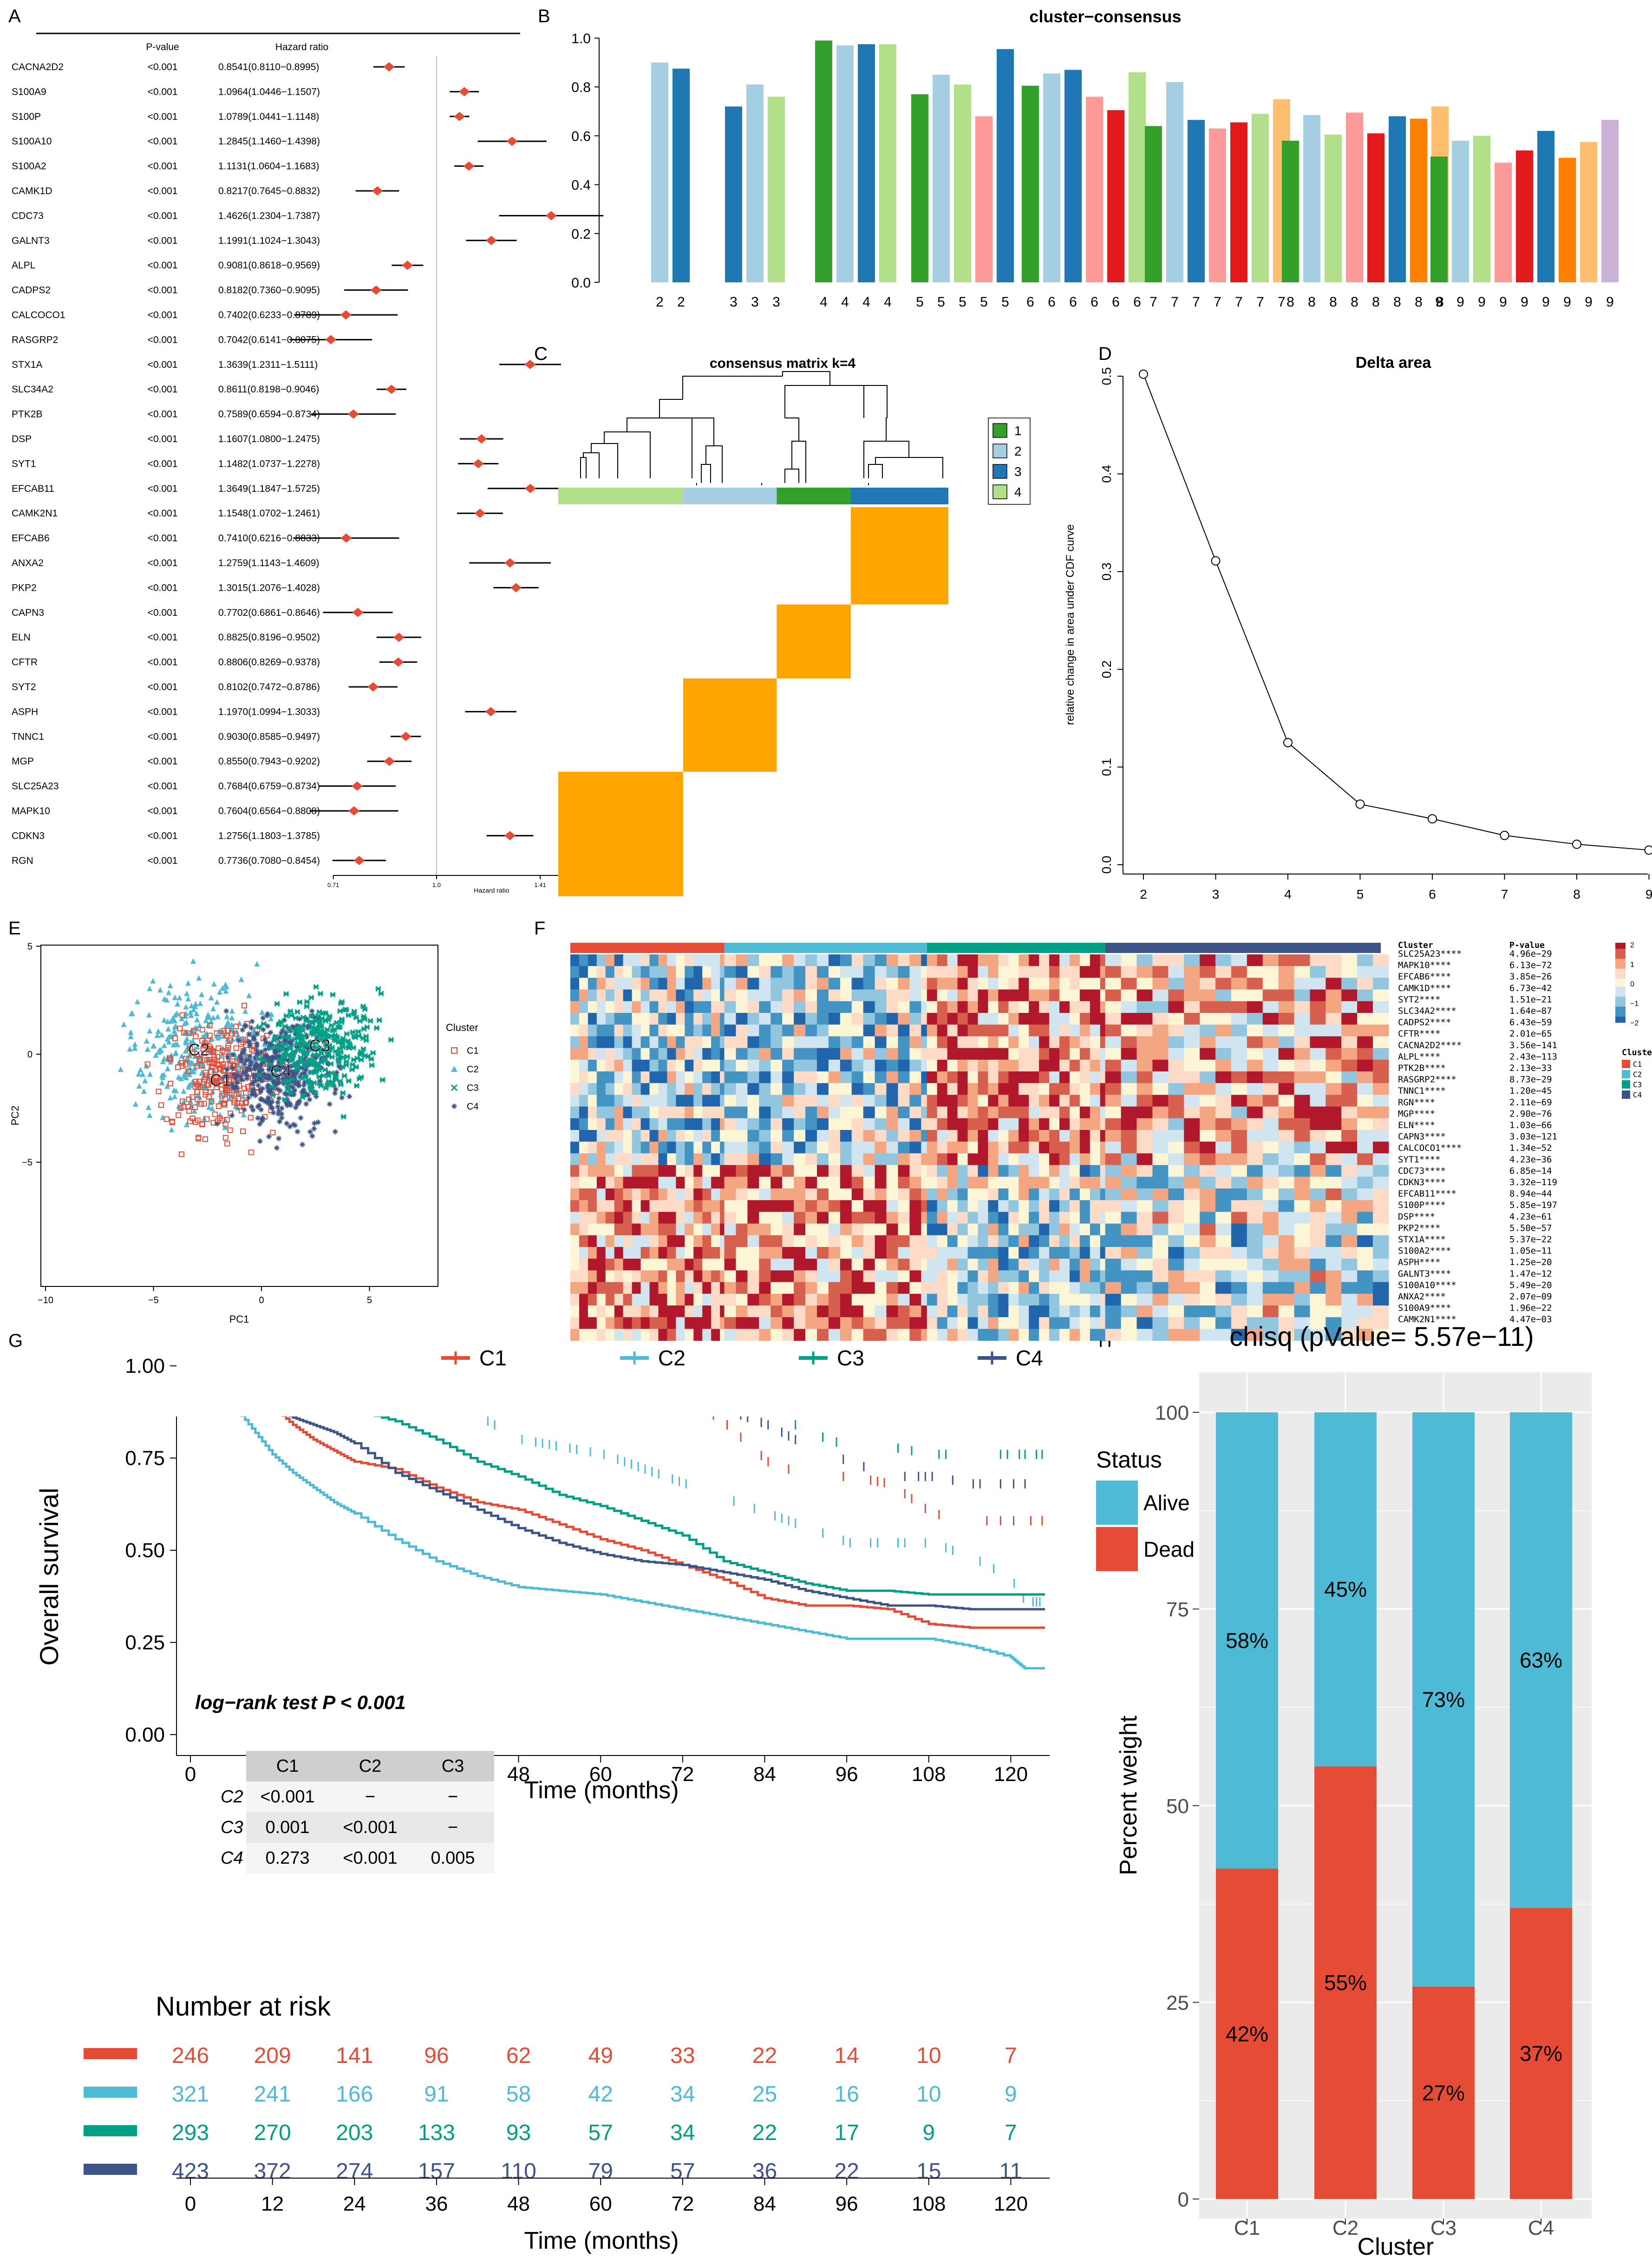 The width and height of the screenshot is (1652, 2258). What do you see at coordinates (1504, 894) in the screenshot?
I see `x-tick-label: 7` at bounding box center [1504, 894].